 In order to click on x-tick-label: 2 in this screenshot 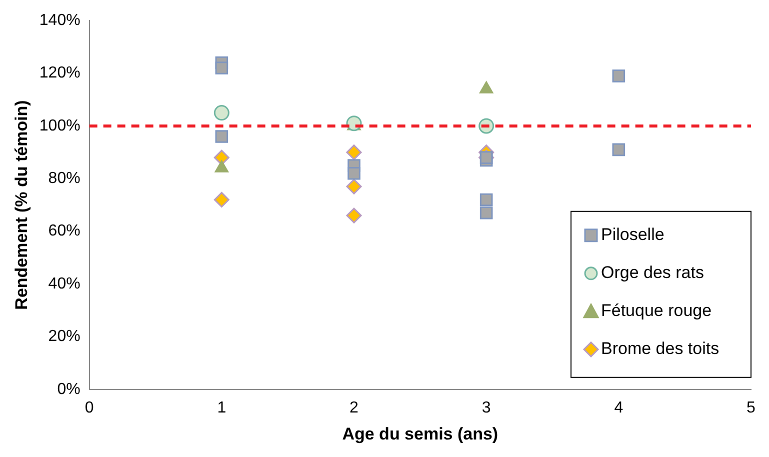, I will do `click(354, 407)`.